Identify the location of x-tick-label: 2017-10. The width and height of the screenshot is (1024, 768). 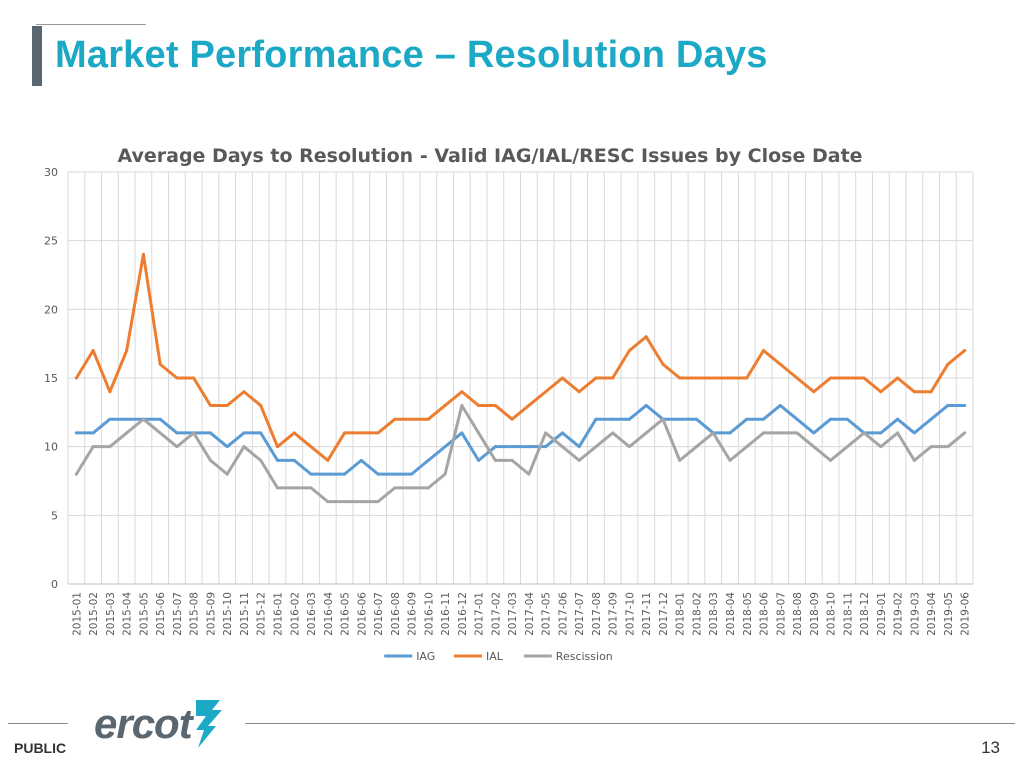
(630, 614).